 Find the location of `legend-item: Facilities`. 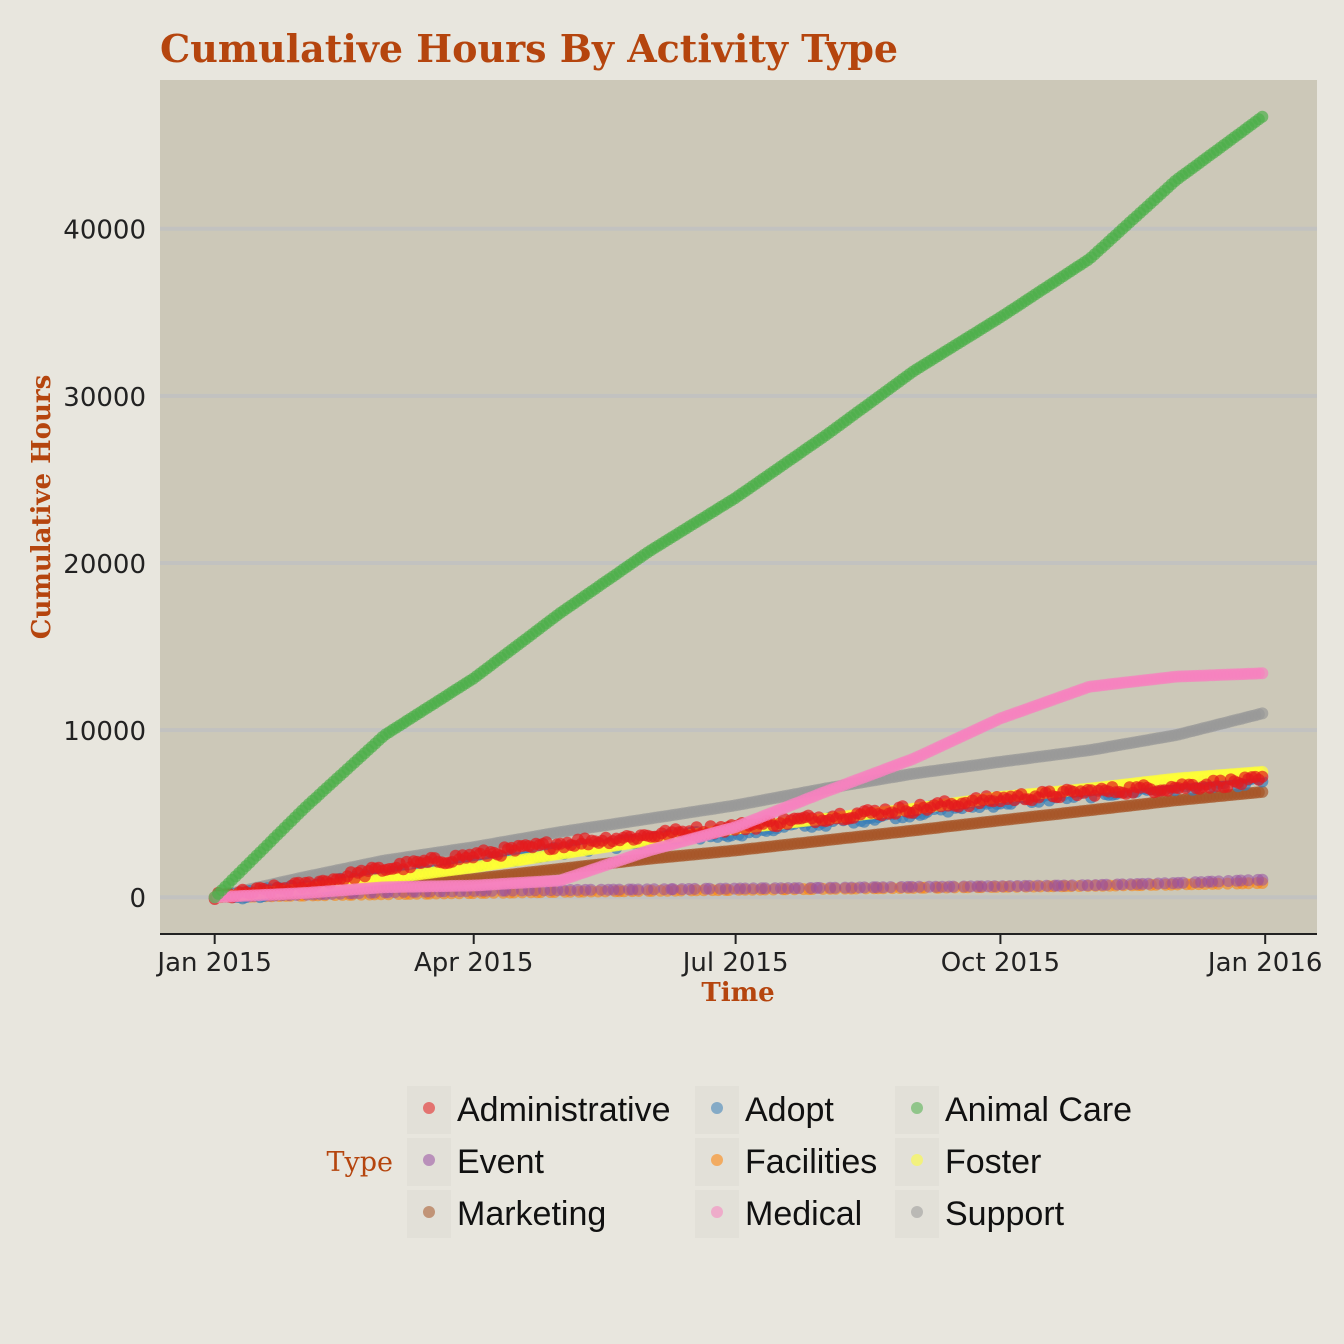

legend-item: Facilities is located at coordinates (786, 1162).